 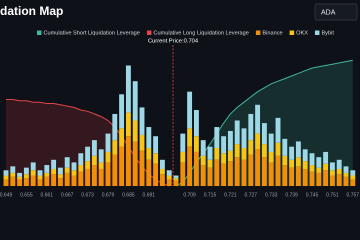 I want to click on legend-item: Bybit, so click(x=324, y=33).